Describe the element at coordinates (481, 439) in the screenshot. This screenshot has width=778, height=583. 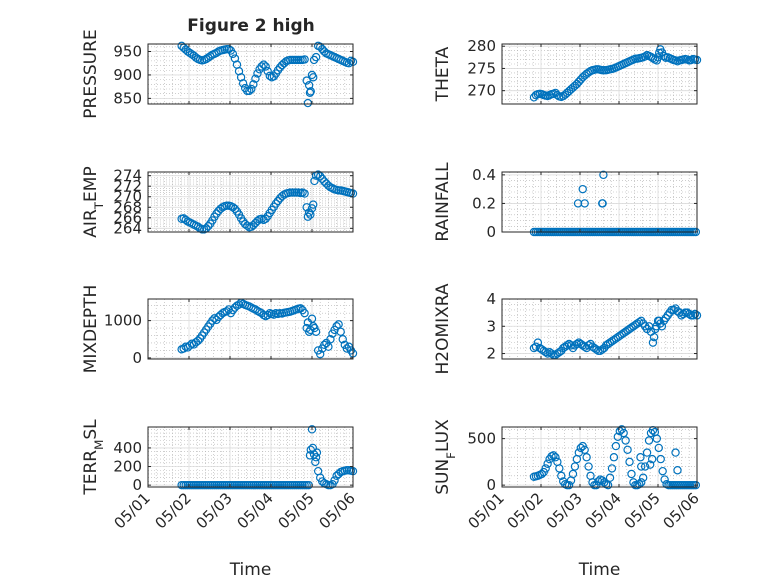
I see `y-tick-label: 500` at that location.